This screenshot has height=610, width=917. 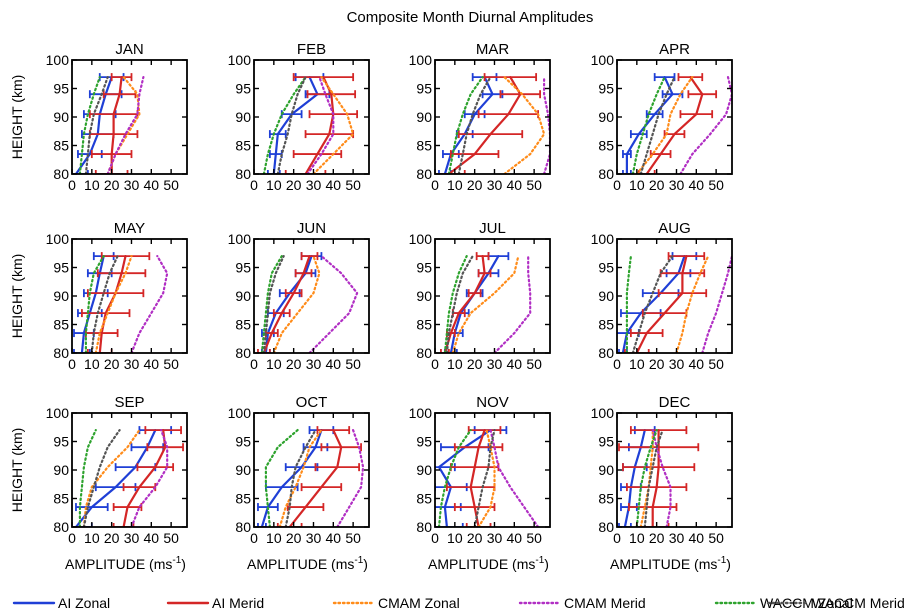 What do you see at coordinates (675, 402) in the screenshot?
I see `panel-title: DEC` at bounding box center [675, 402].